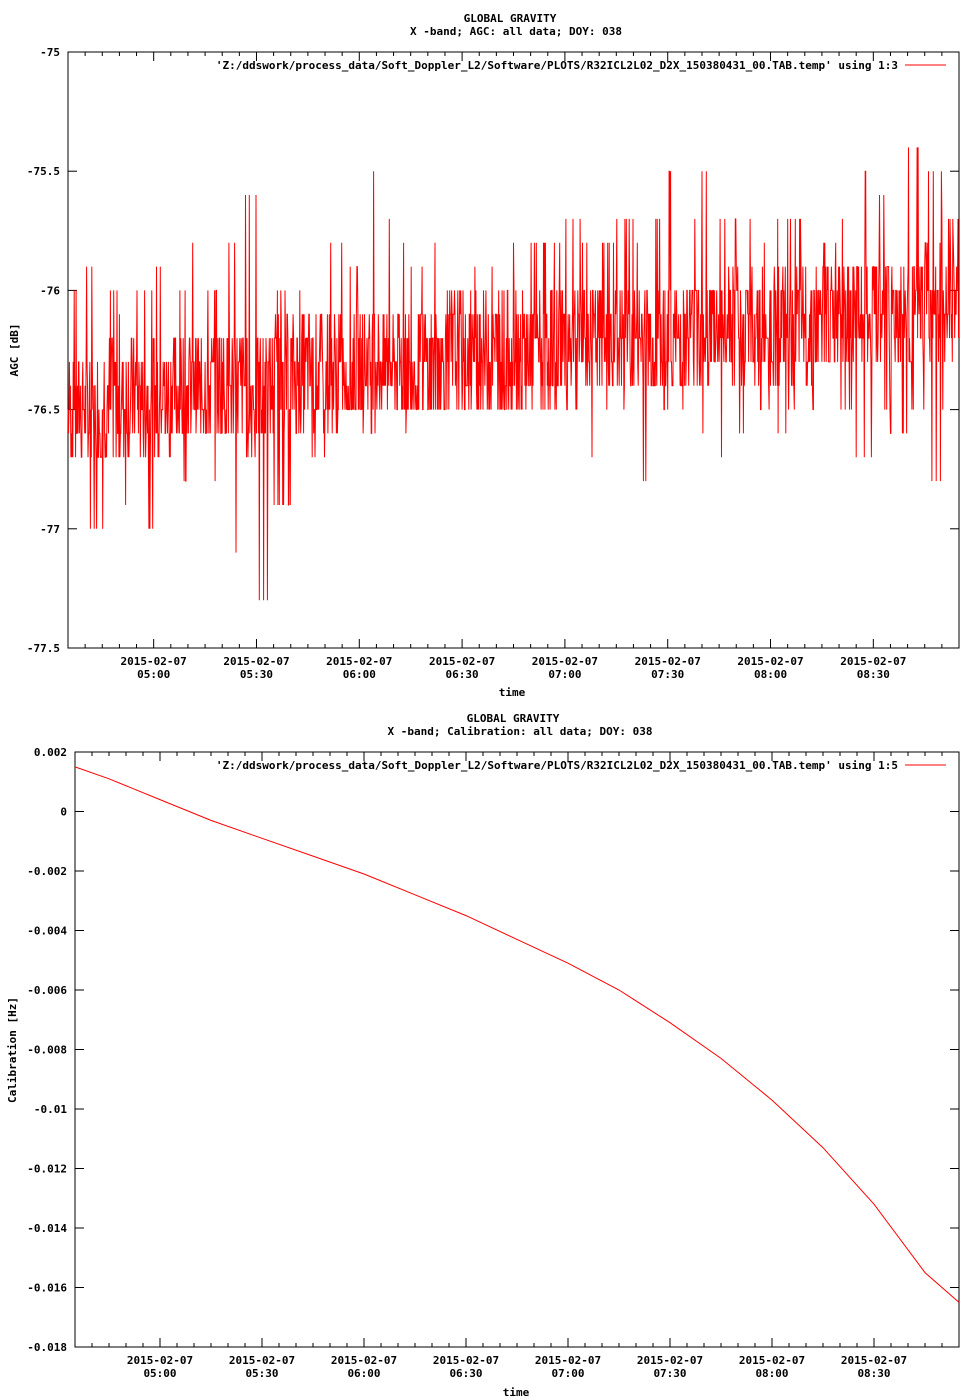  Describe the element at coordinates (256, 674) in the screenshot. I see `agc-x-tick-time: 05:30` at that location.